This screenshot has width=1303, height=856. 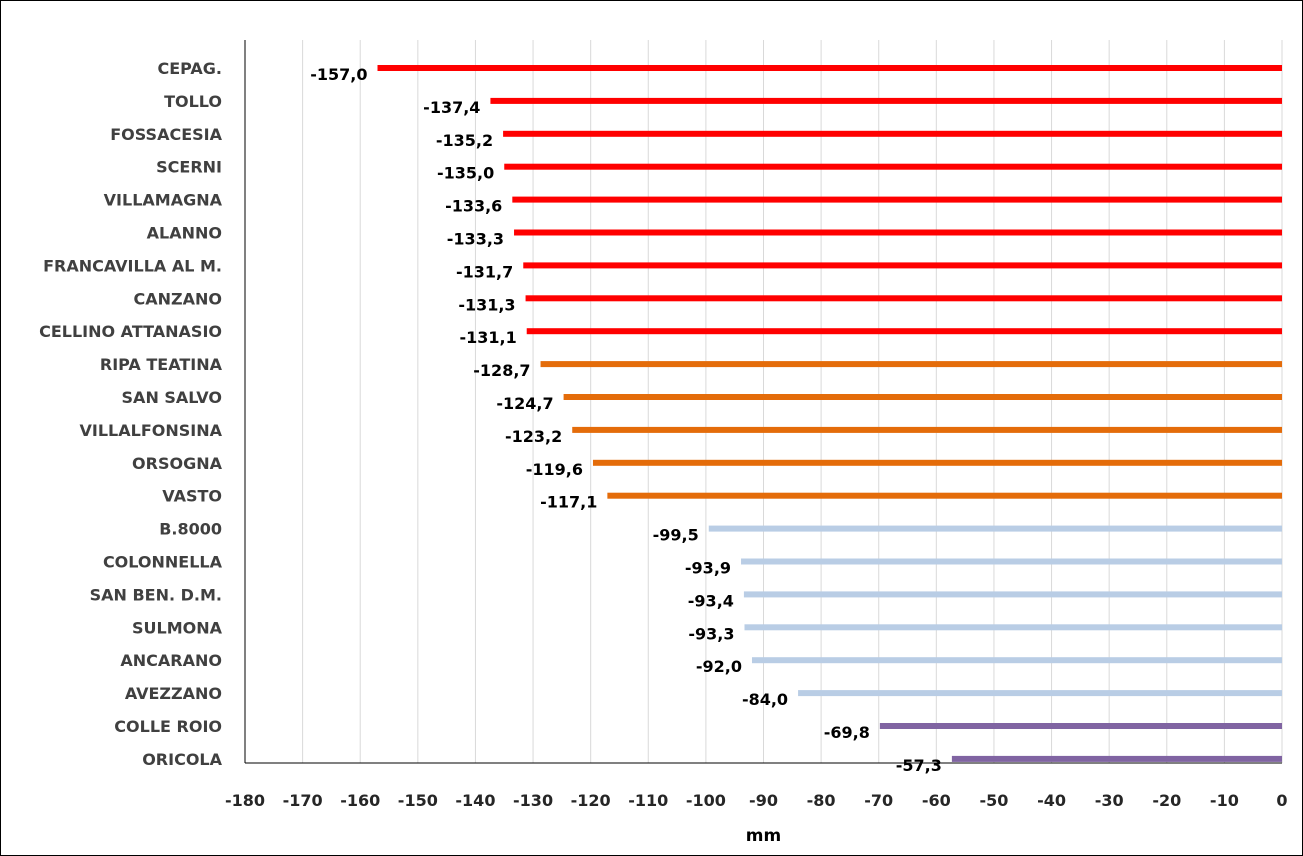 I want to click on category-label: AVEZZANO, so click(x=173, y=693).